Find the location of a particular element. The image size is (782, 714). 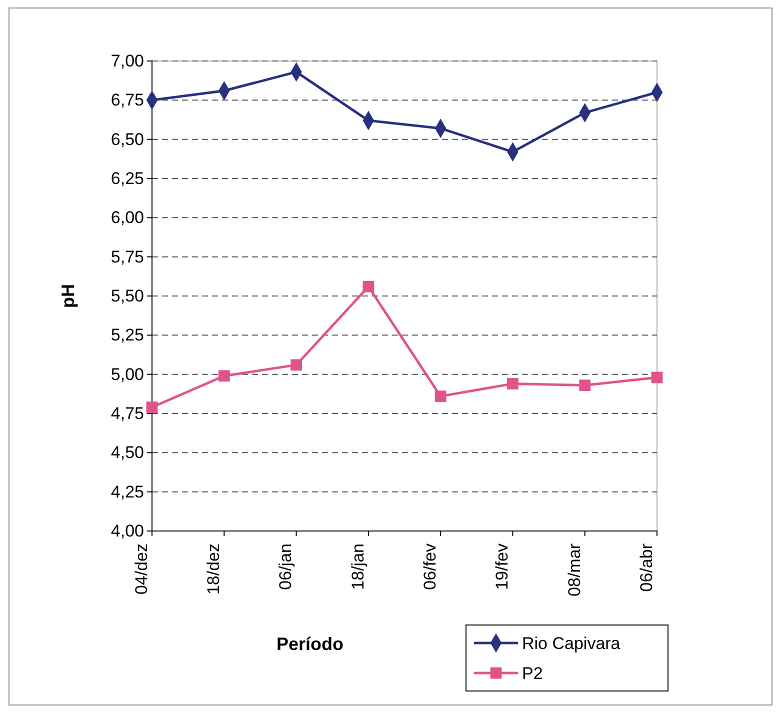

legend-label: Rio Capivara is located at coordinates (571, 643).